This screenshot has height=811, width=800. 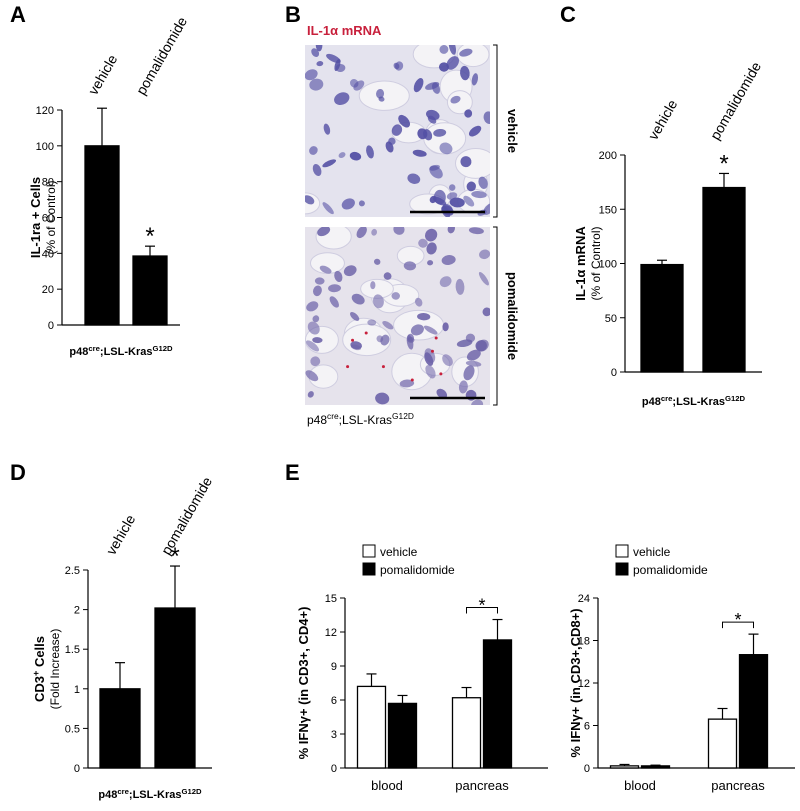 I want to click on y-tick-label: 20, so click(x=48, y=290).